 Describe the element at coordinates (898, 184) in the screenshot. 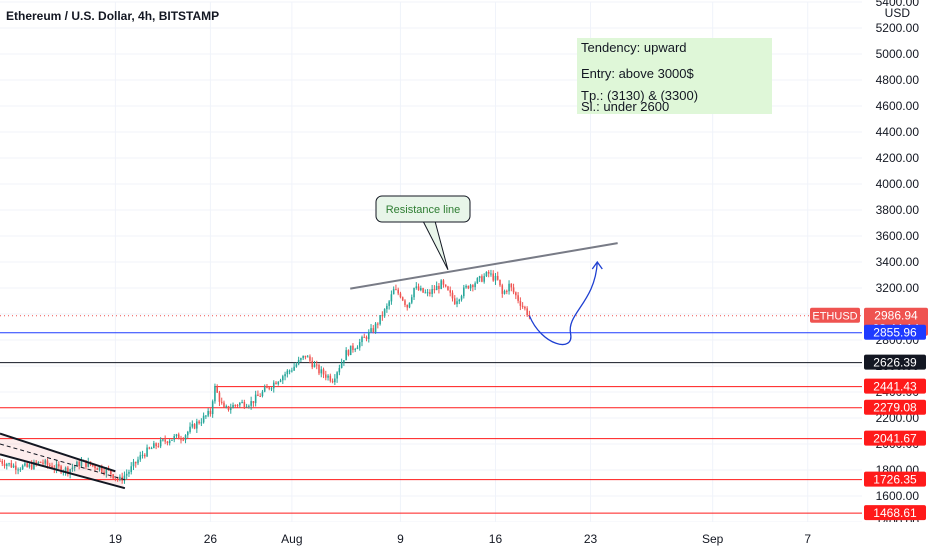

I see `y-tick-label: 4000.00` at that location.